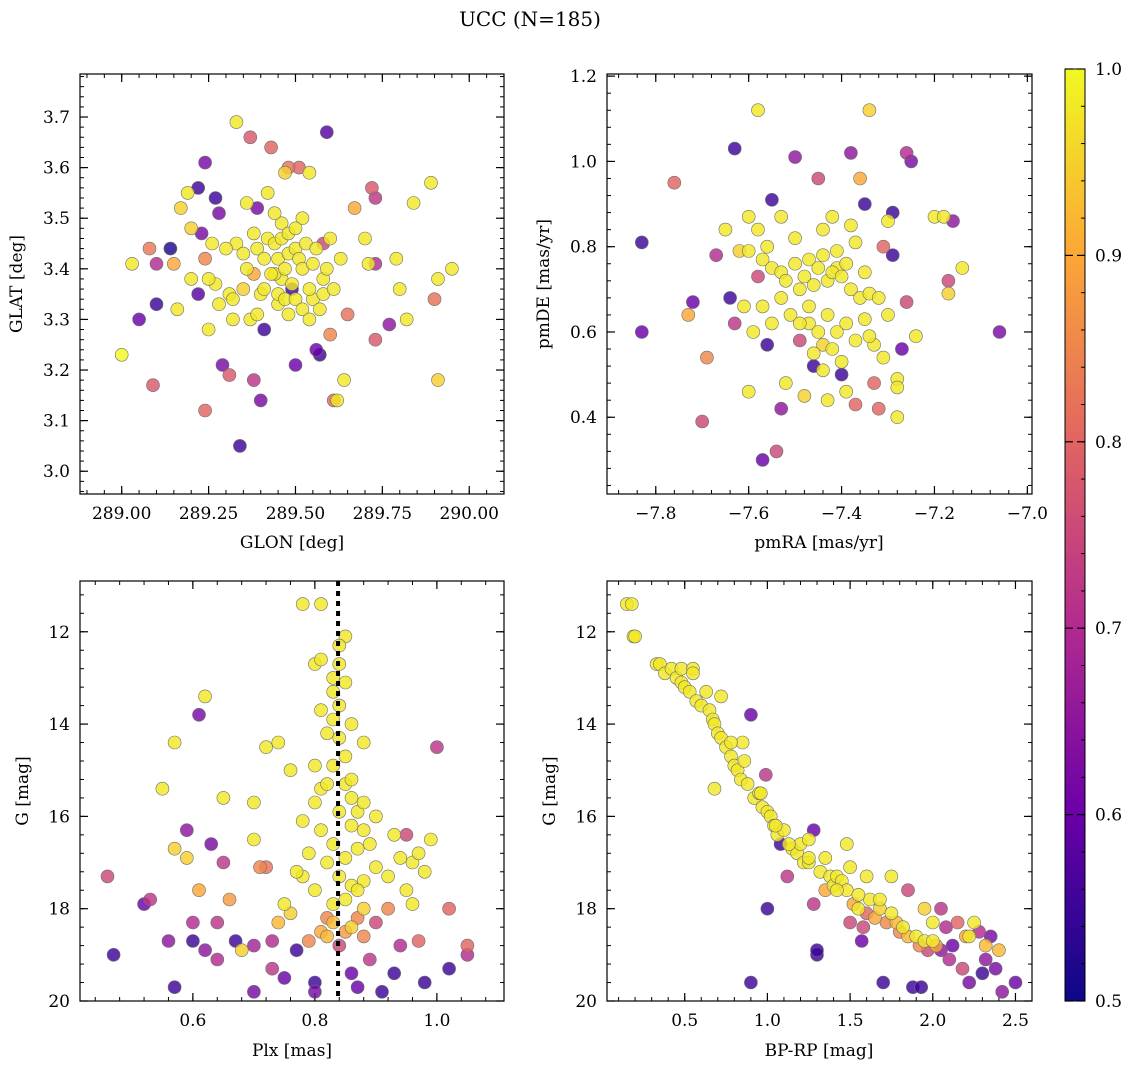 The image size is (1136, 1068). What do you see at coordinates (292, 791) in the screenshot?
I see `plot-area-plx` at bounding box center [292, 791].